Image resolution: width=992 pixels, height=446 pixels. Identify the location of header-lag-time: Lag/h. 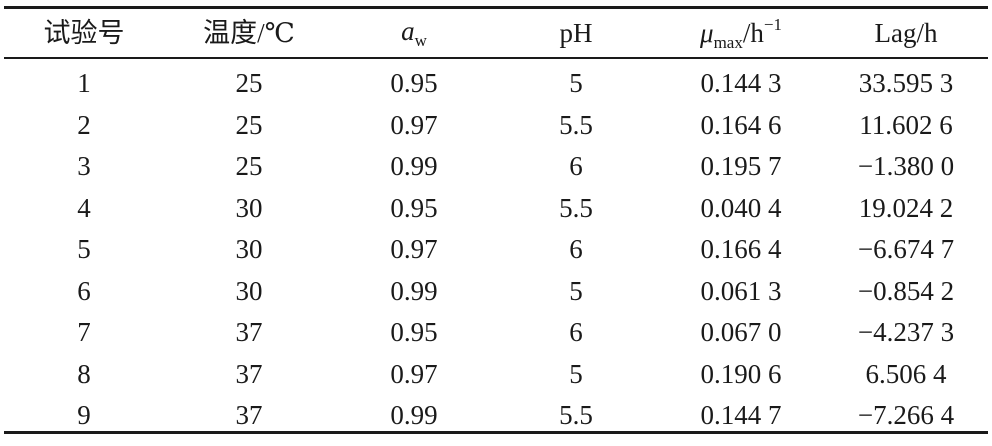
(906, 32).